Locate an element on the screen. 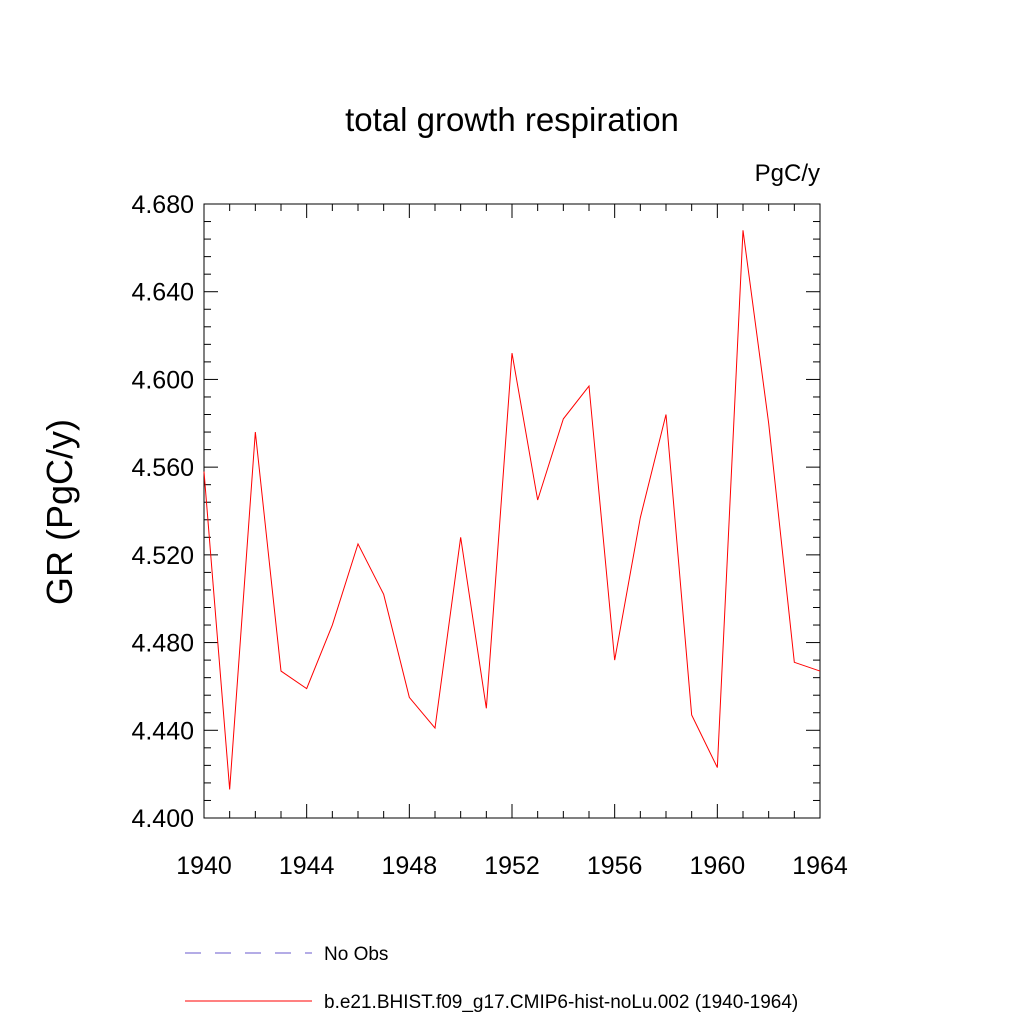  x-tick-label: 1940 is located at coordinates (204, 866).